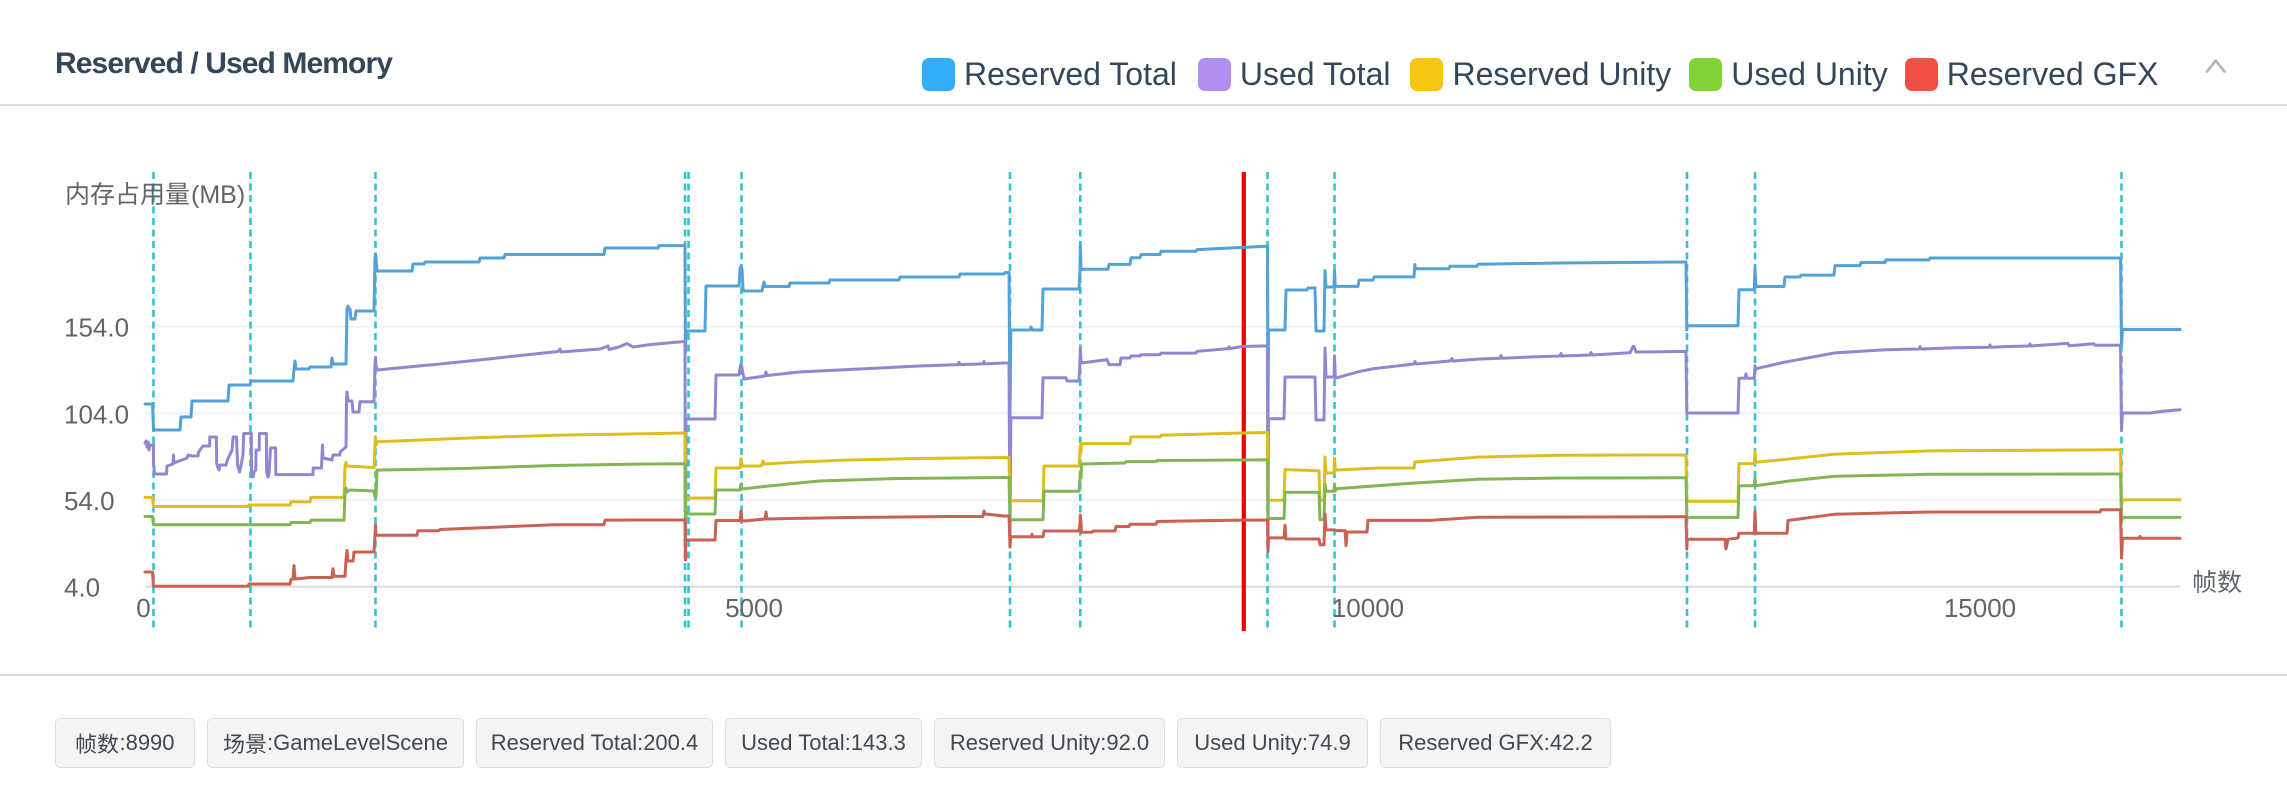 Image resolution: width=2287 pixels, height=791 pixels. I want to click on svg-text: 54.0, so click(89, 501).